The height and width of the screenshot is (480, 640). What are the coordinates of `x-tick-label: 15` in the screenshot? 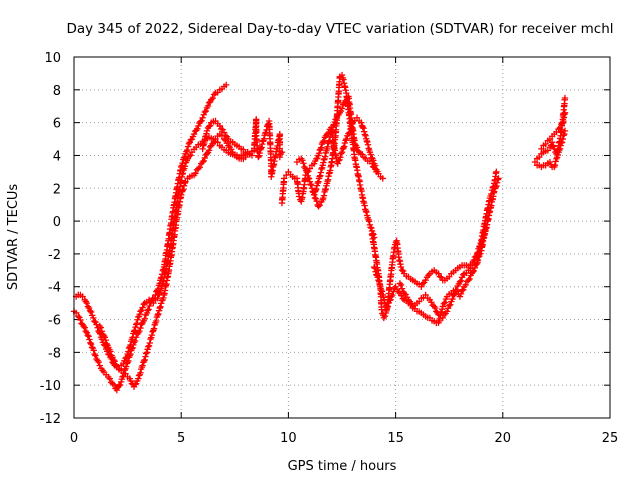 It's located at (395, 438).